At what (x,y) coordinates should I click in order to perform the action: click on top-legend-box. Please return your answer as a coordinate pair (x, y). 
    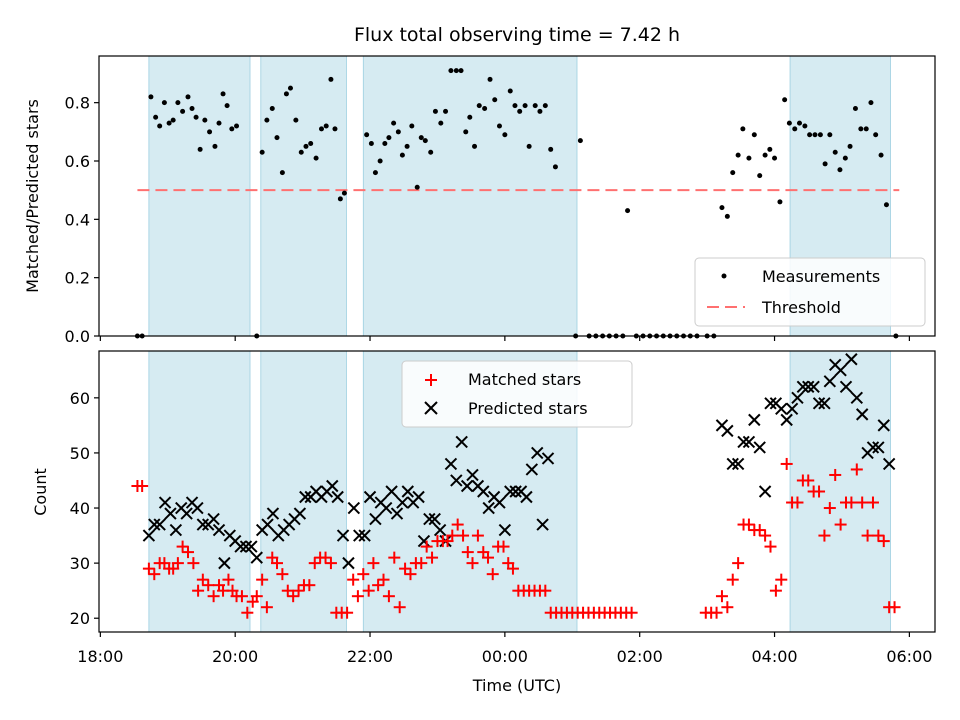
    Looking at the image, I should click on (810, 292).